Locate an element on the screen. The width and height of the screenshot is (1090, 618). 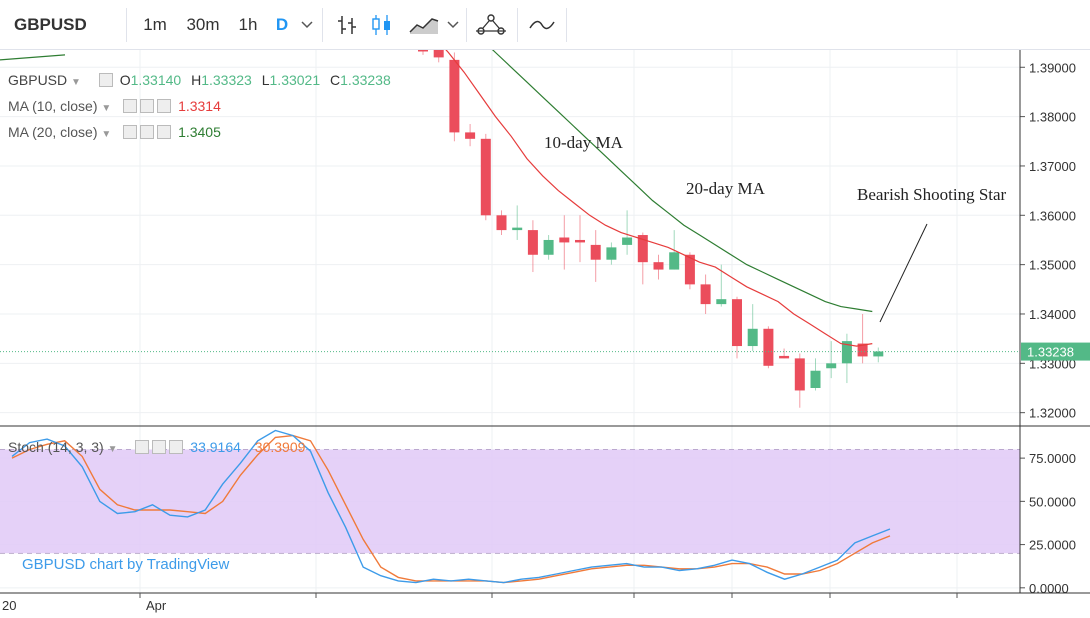
time-axis-label: Apr is located at coordinates (156, 605).